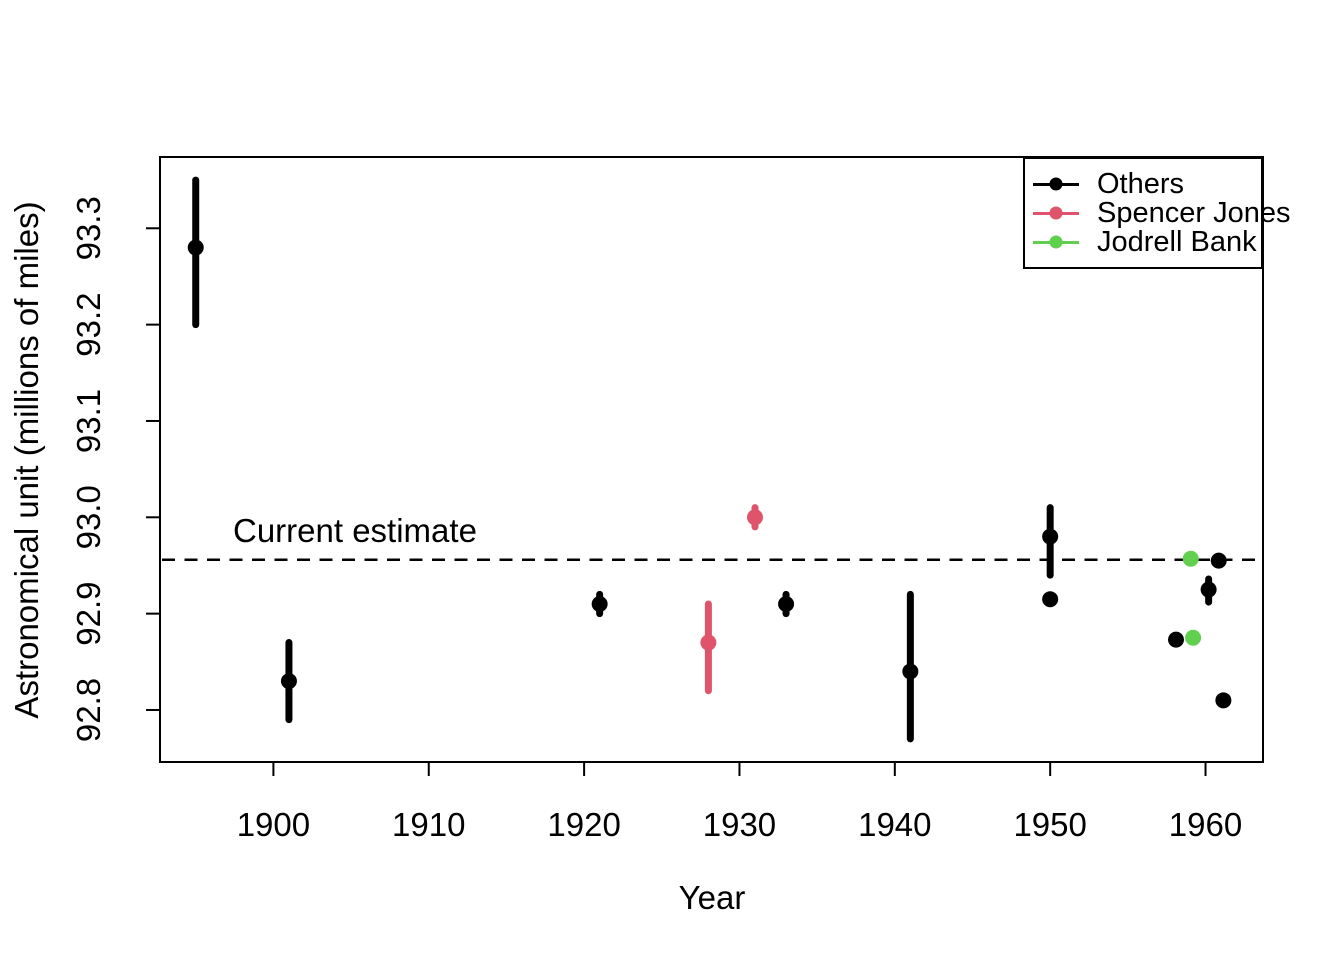 The height and width of the screenshot is (960, 1344). What do you see at coordinates (88, 228) in the screenshot?
I see `y-axis-tick-label: 93.3` at bounding box center [88, 228].